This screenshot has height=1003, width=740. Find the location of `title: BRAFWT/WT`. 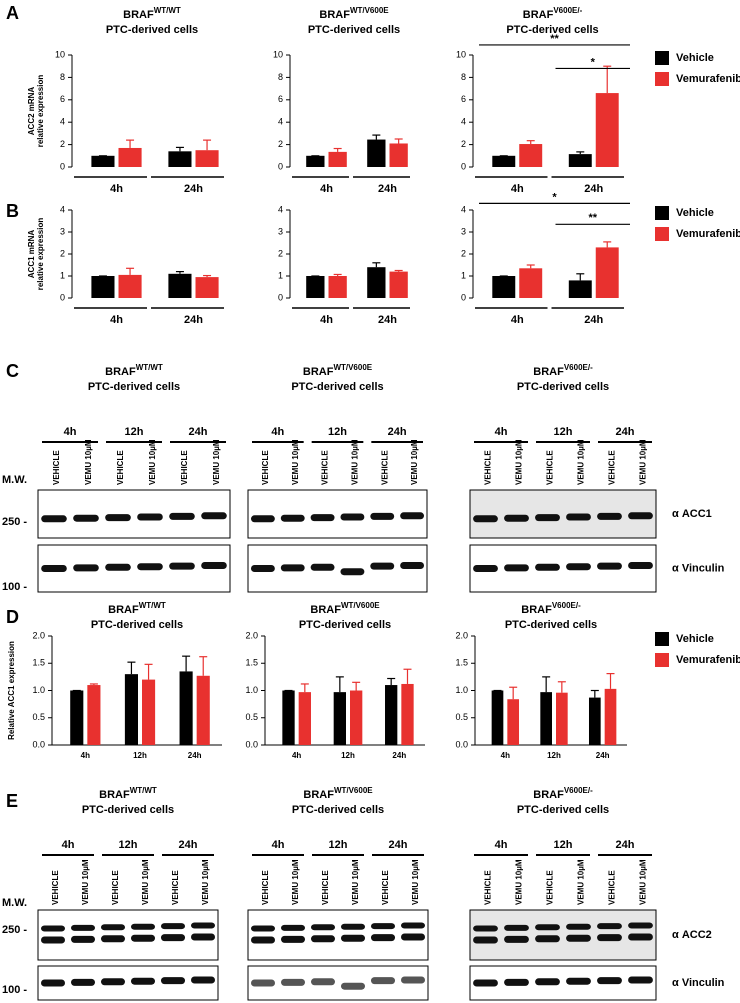

title: BRAFWT/WT is located at coordinates (152, 13).